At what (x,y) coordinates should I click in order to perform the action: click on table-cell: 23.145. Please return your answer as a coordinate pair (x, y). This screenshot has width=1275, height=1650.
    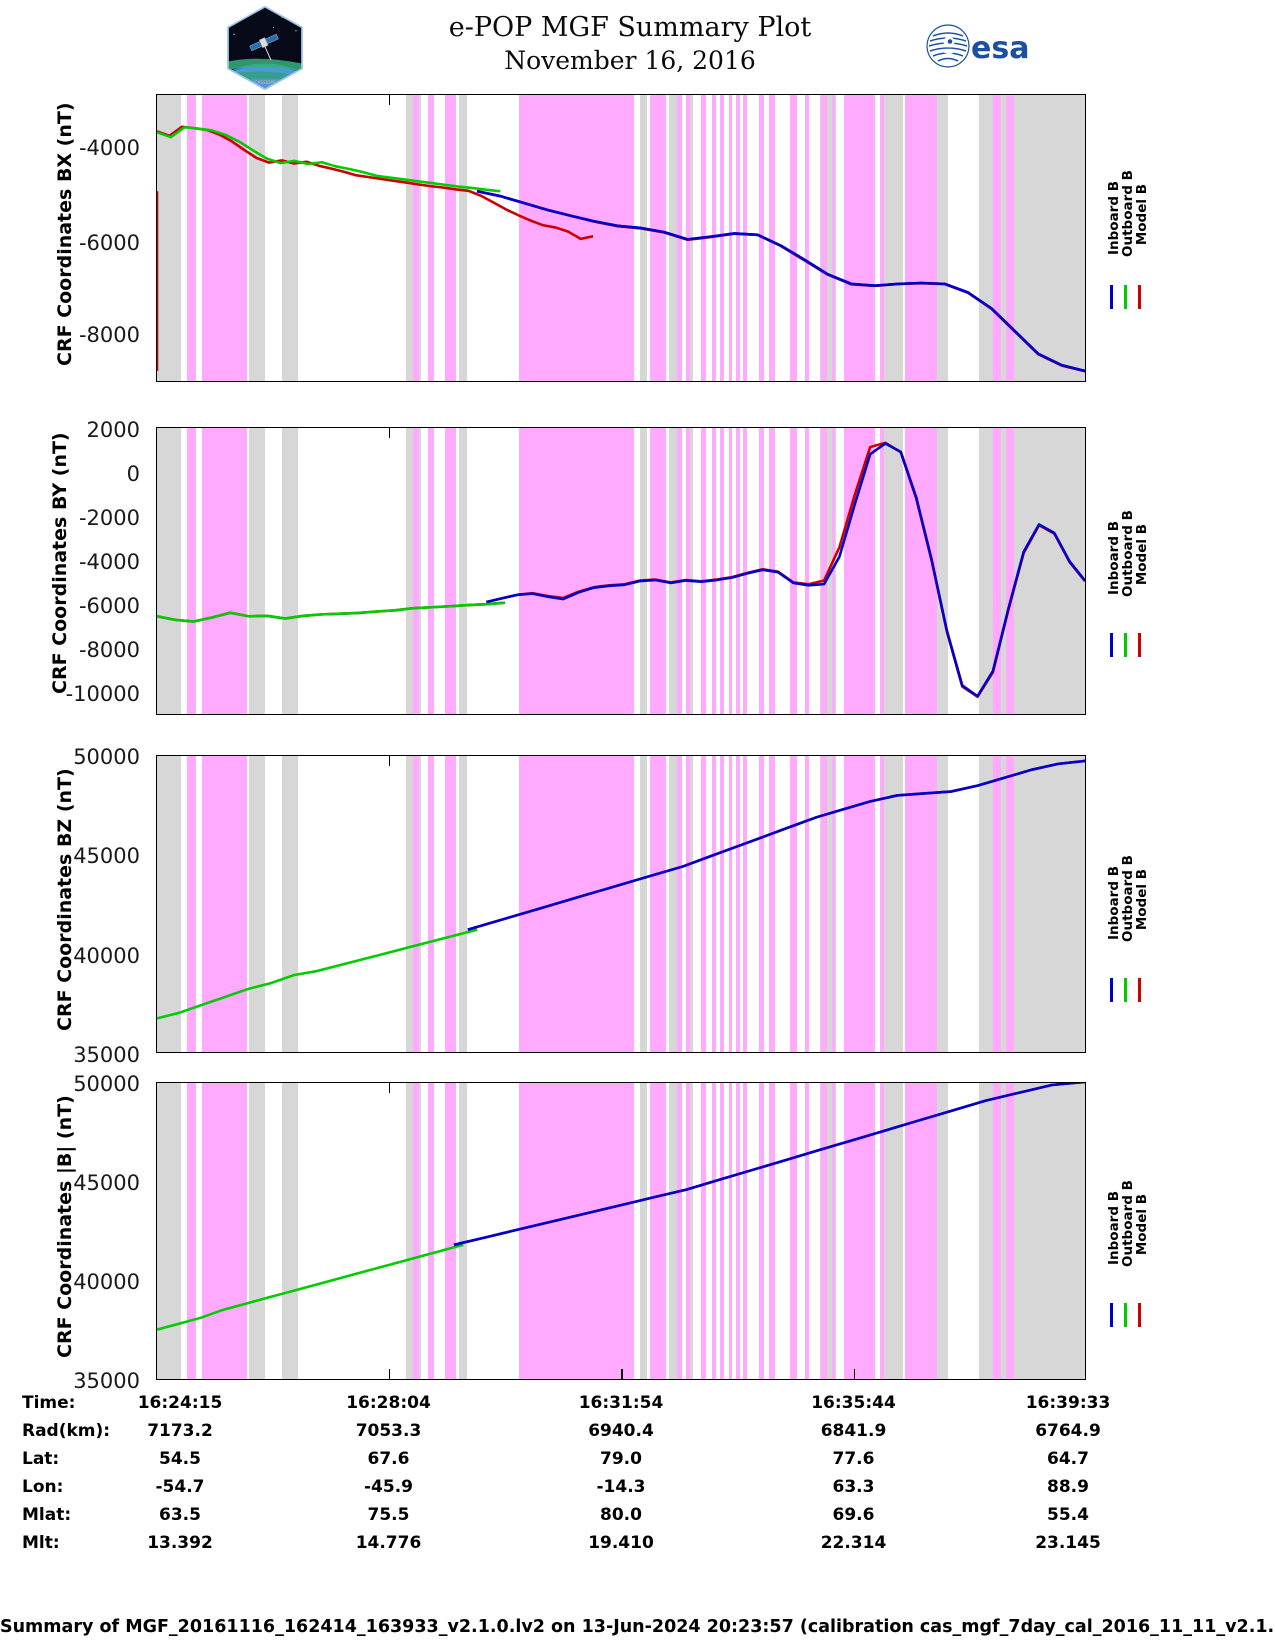
    Looking at the image, I should click on (1068, 1543).